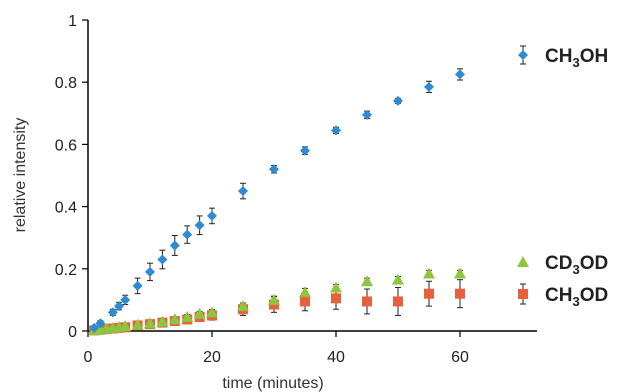 The height and width of the screenshot is (392, 622). Describe the element at coordinates (336, 357) in the screenshot. I see `x-tick-label: 40` at that location.